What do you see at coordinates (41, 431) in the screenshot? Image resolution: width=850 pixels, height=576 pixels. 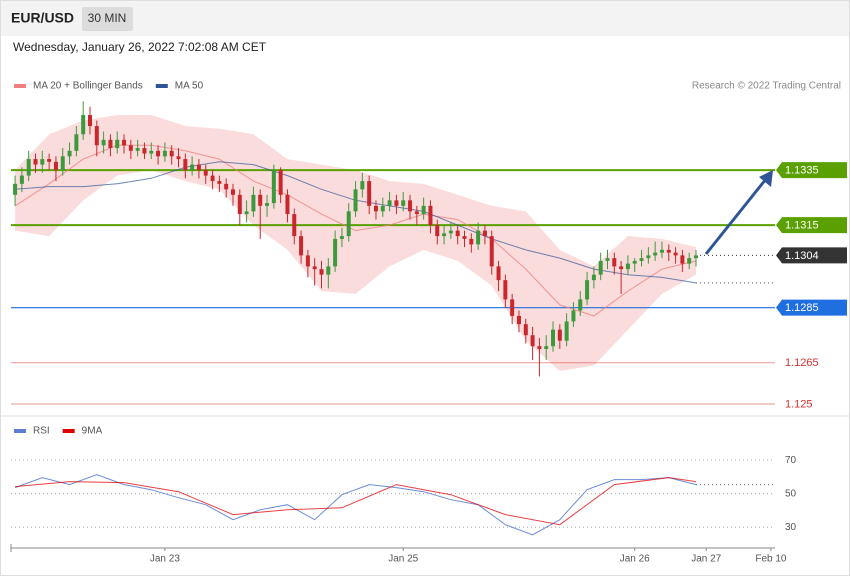 I see `legend-label: RSI` at bounding box center [41, 431].